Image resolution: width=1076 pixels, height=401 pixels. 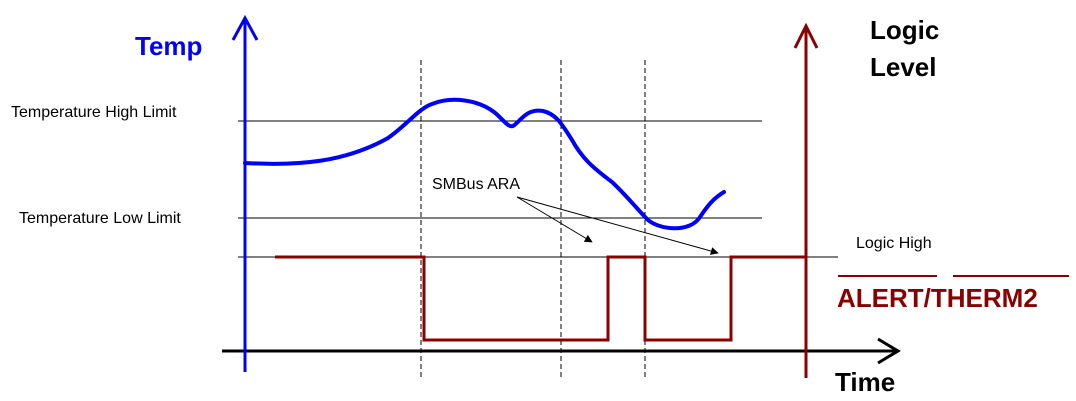 What do you see at coordinates (937, 298) in the screenshot?
I see `alert-signal-label: ALERT/THERM2` at bounding box center [937, 298].